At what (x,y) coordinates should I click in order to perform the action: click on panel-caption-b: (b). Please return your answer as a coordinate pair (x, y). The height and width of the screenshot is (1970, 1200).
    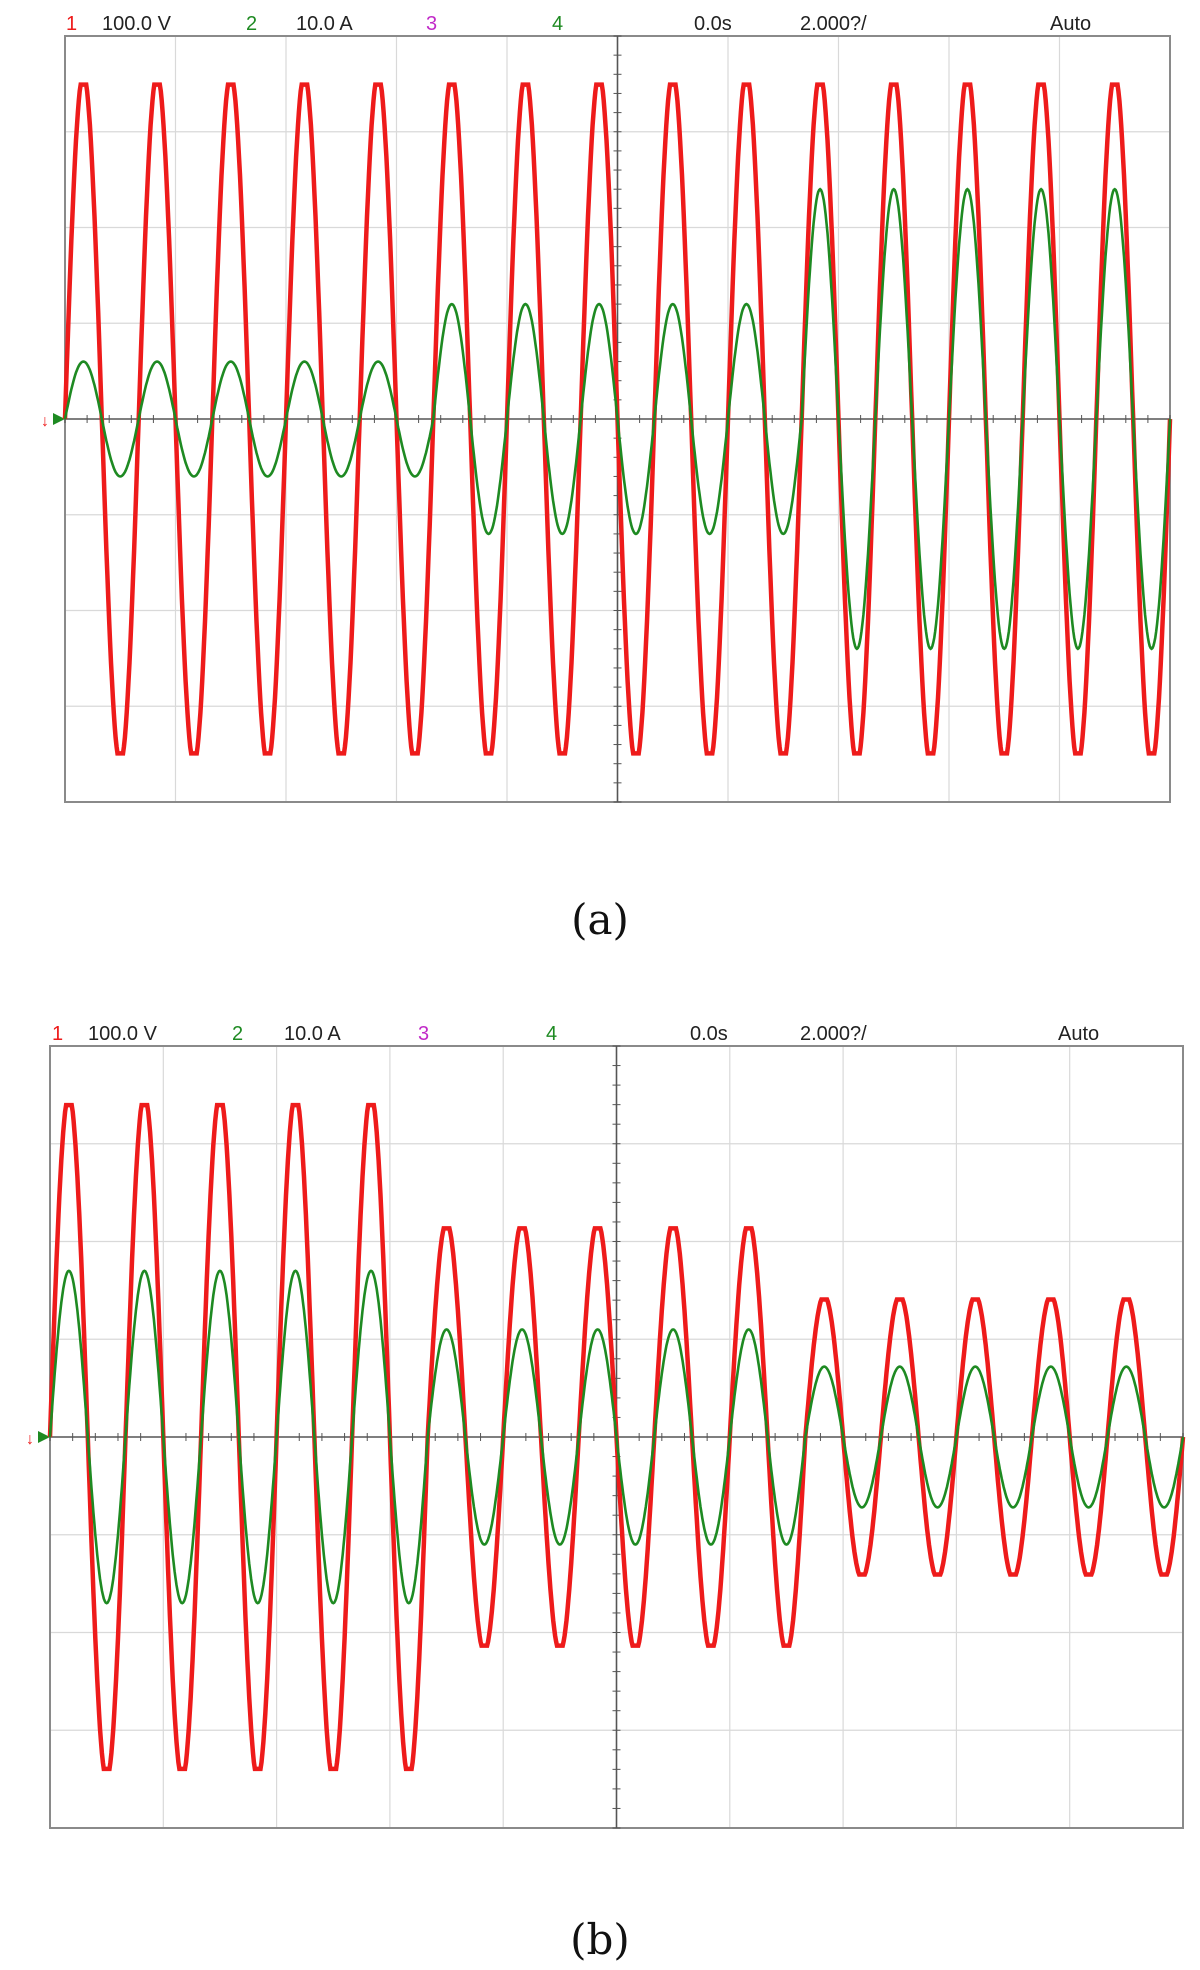
    Looking at the image, I should click on (600, 1939).